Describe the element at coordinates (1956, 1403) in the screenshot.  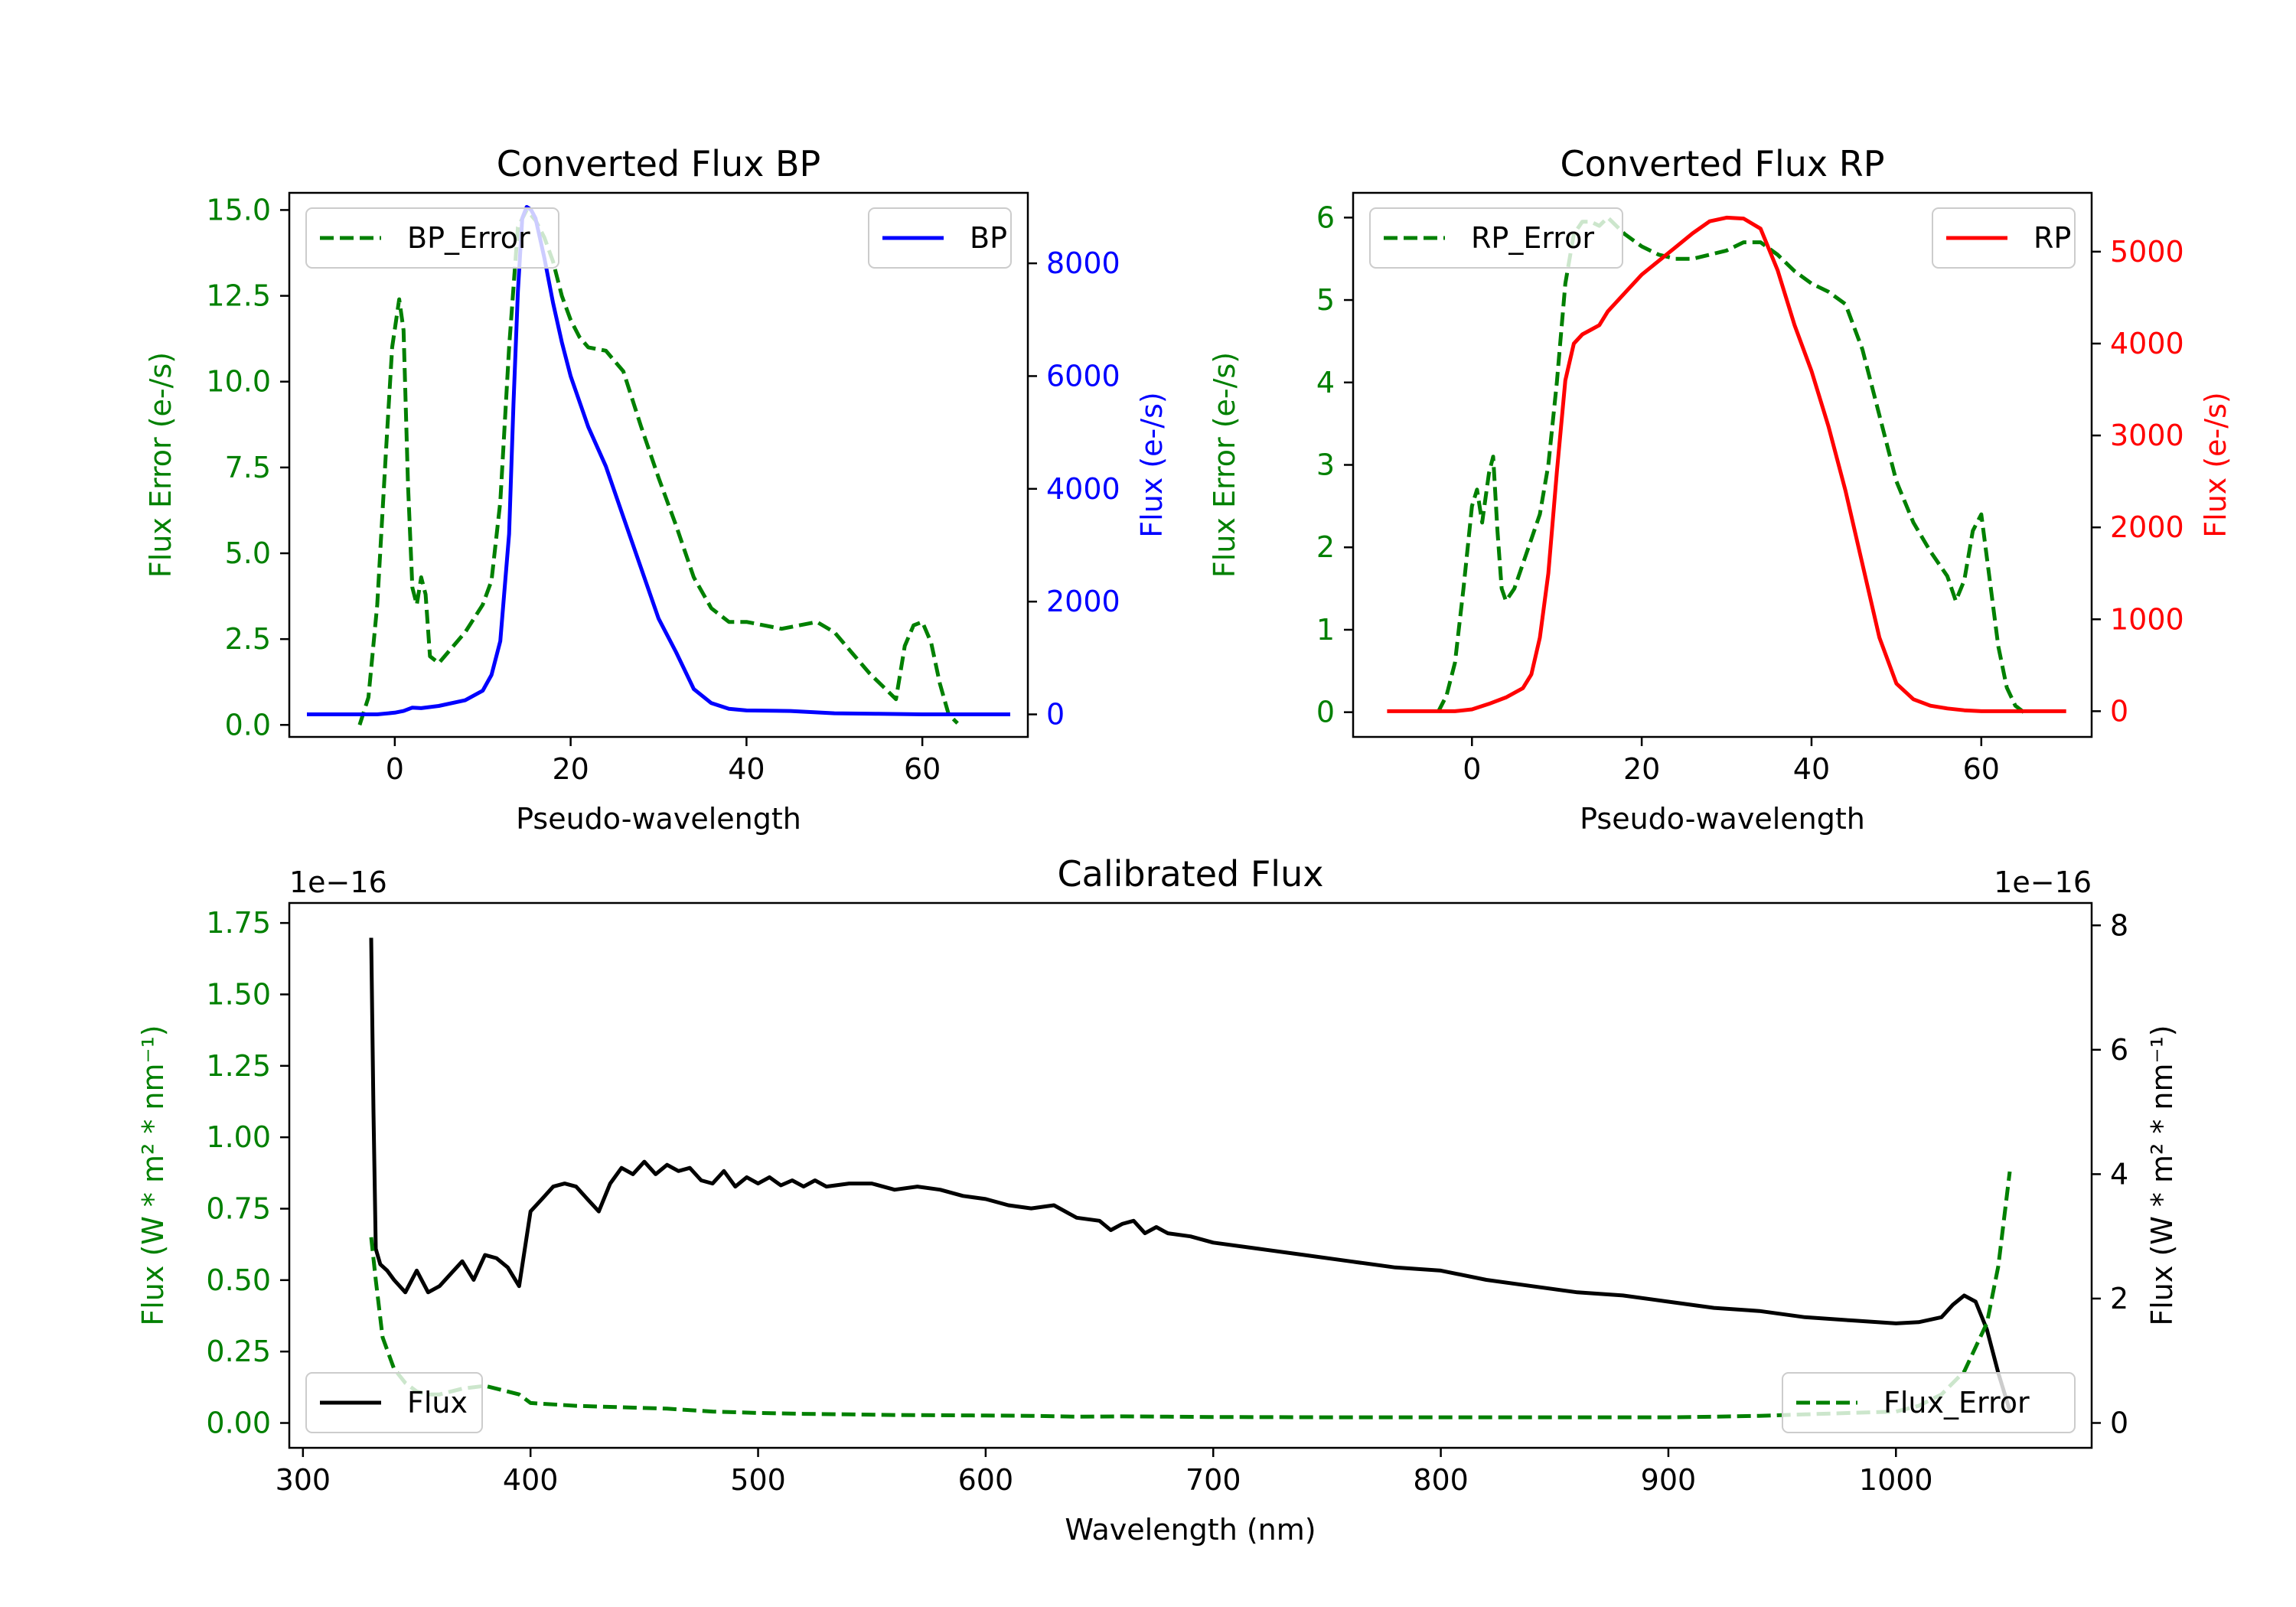
I see `legend-label: Flux_Error` at that location.